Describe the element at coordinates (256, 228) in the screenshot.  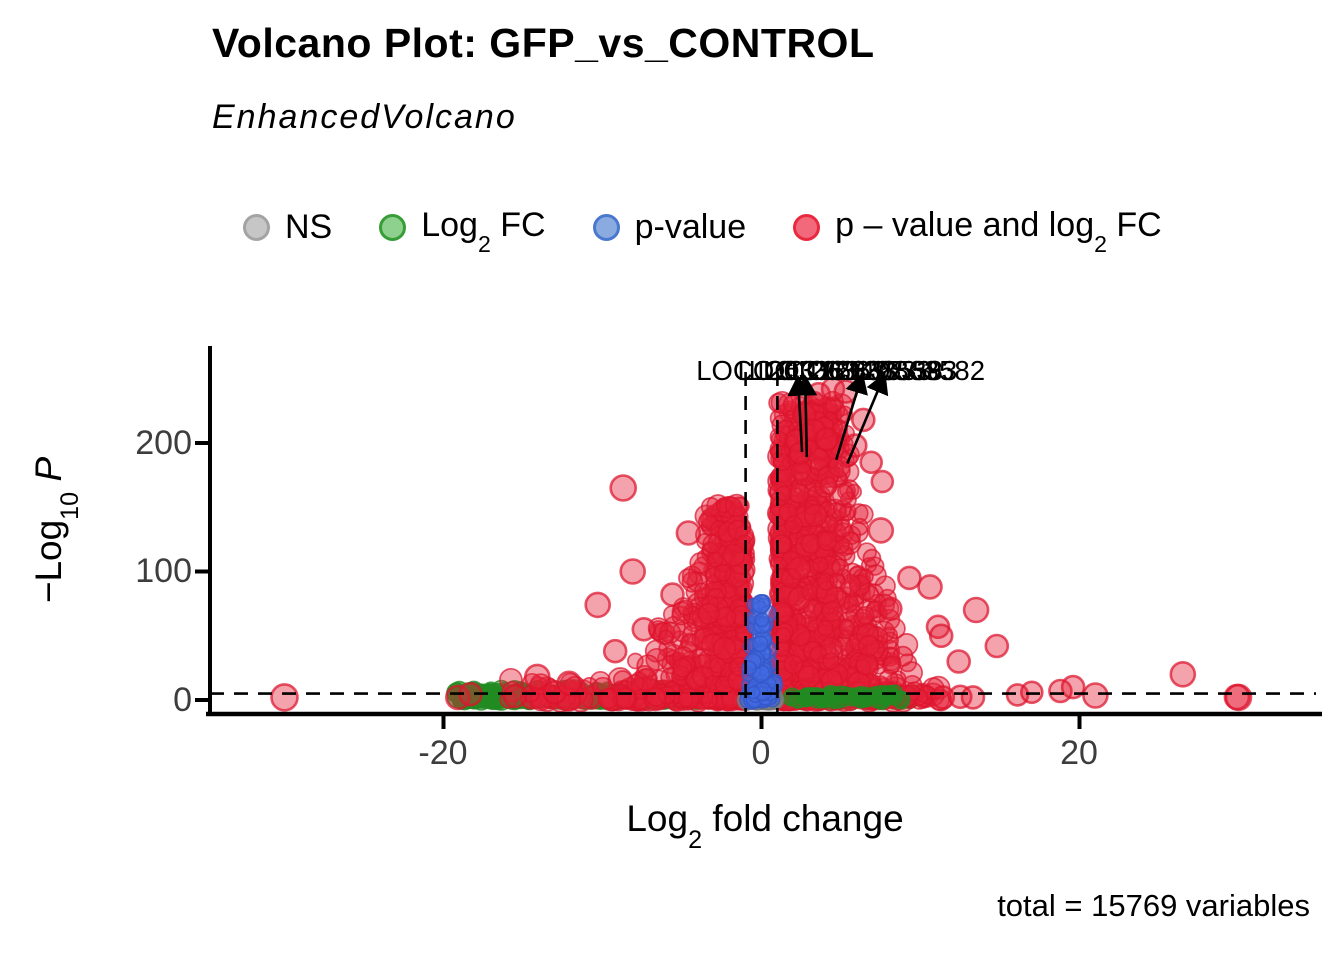
I see `ns-key-icon` at that location.